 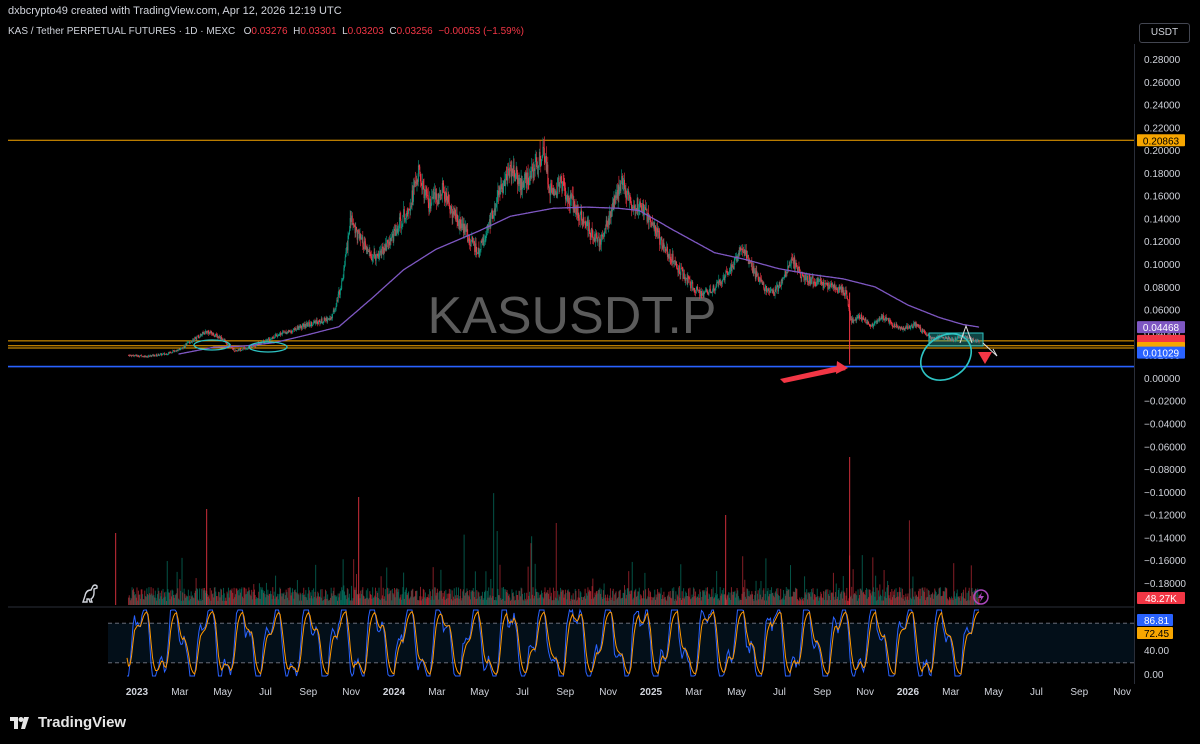 I want to click on currency-button: USDT, so click(x=1164, y=33).